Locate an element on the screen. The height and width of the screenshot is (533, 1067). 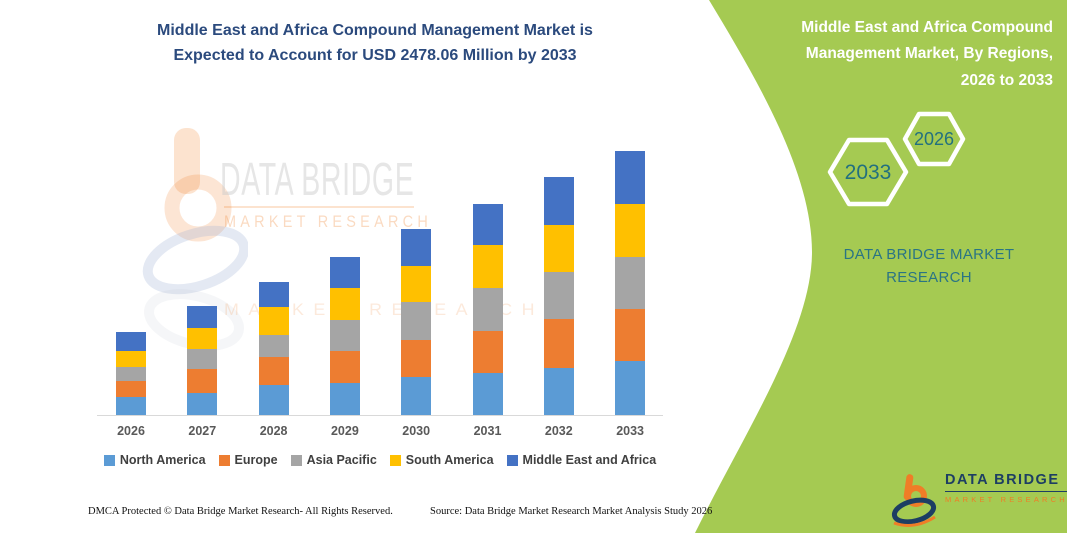
hexagon-badges: 2033 2026 is located at coordinates (896, 159).